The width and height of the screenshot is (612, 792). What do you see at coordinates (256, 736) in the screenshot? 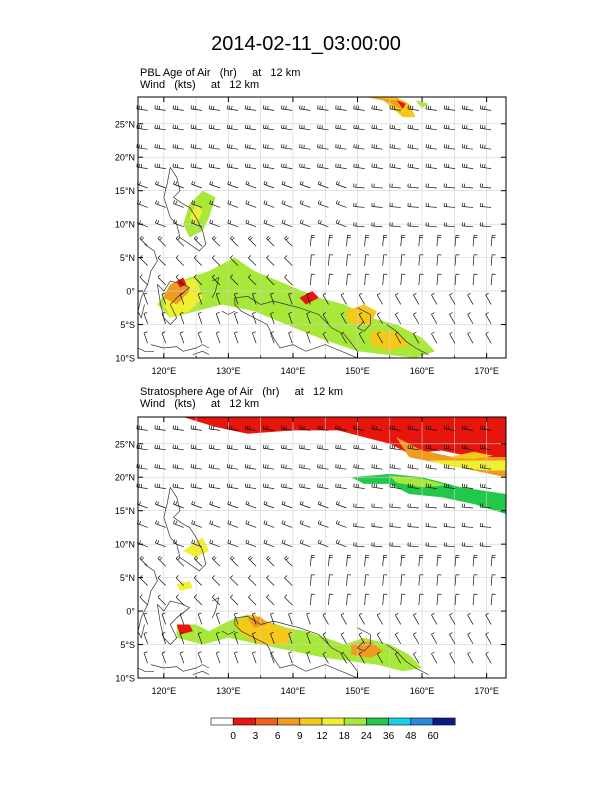
I see `colorbar-label: 3` at bounding box center [256, 736].